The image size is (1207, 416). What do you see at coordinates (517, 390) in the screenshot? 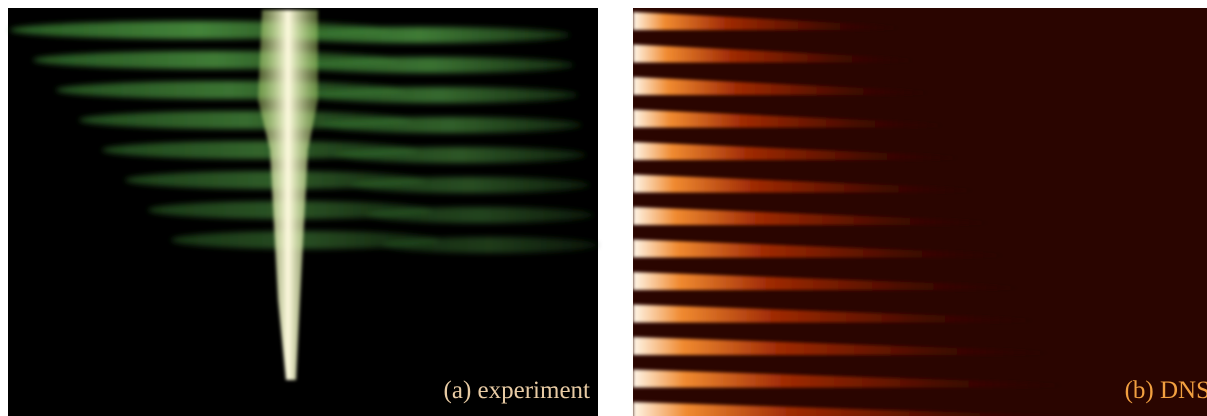
I see `panel-label: (a) experiment` at bounding box center [517, 390].